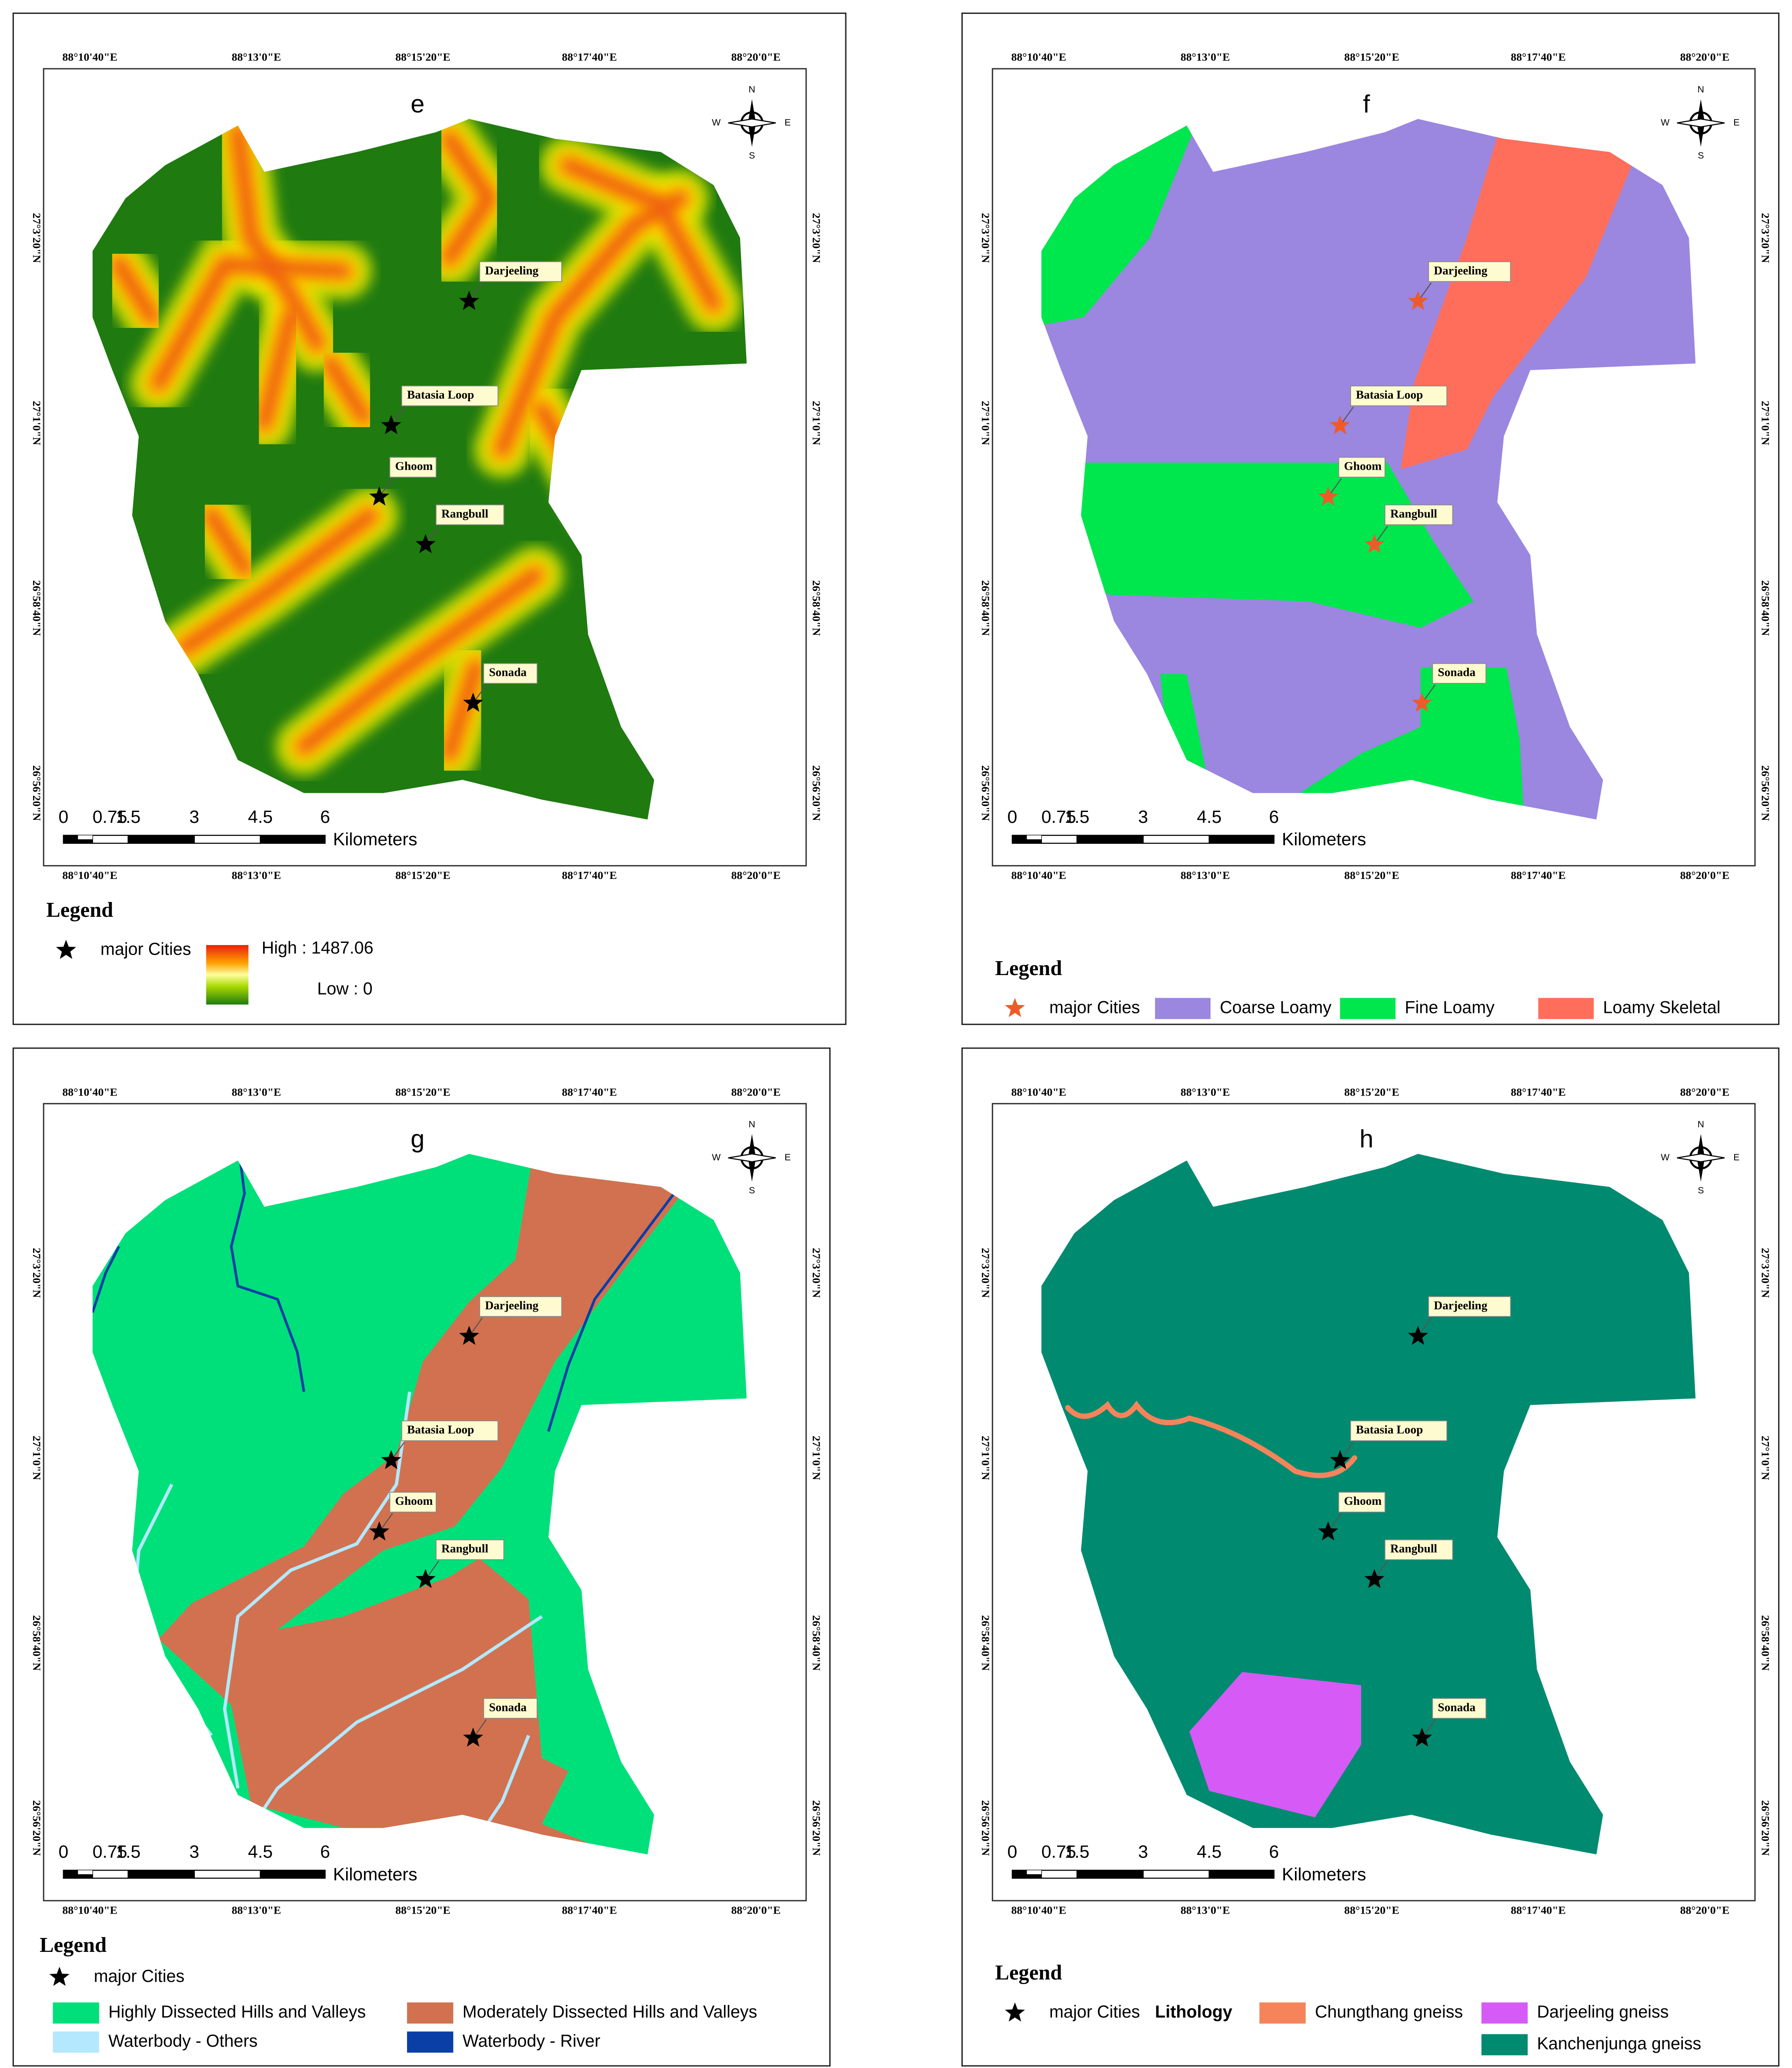 The height and width of the screenshot is (2068, 1792). I want to click on legend-label: Loamy Skeletal, so click(1661, 1007).